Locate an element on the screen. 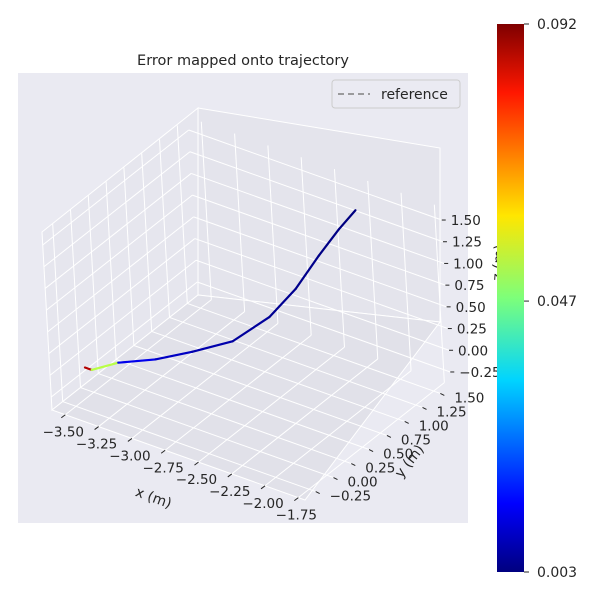  z-tick-label: 1.00 is located at coordinates (468, 264).